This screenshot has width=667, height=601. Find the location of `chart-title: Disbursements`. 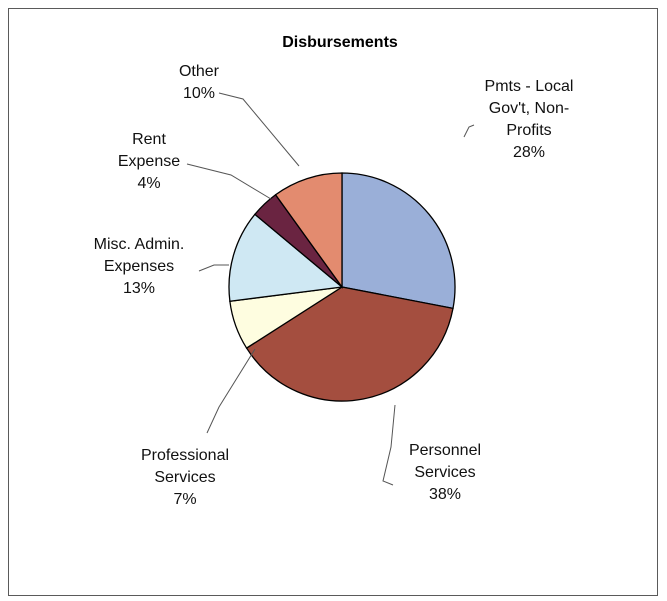

chart-title: Disbursements is located at coordinates (340, 42).